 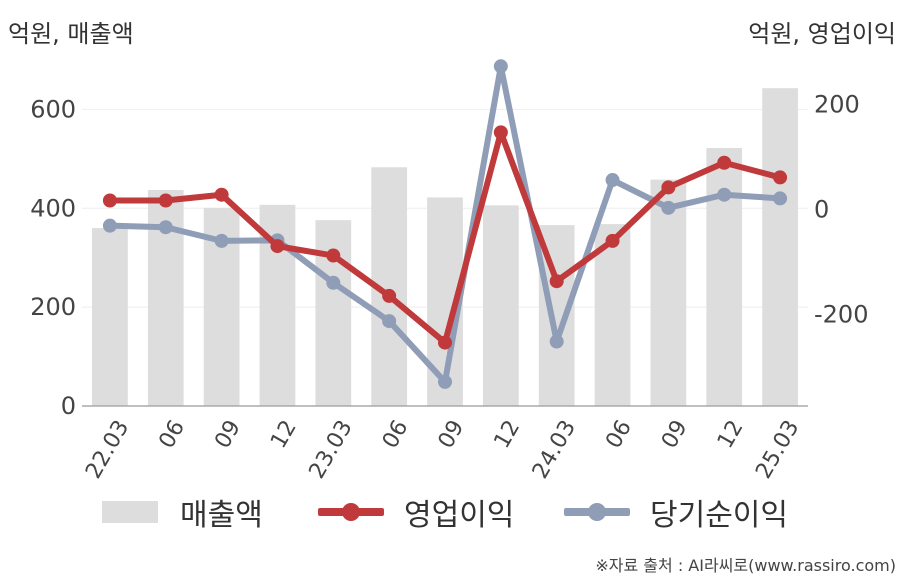 I want to click on left-tick-label: 400, so click(x=53, y=208).